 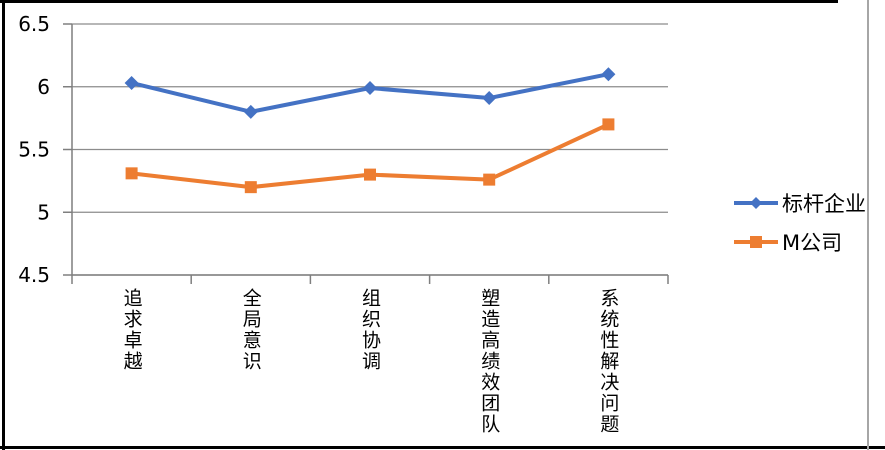 What do you see at coordinates (824, 204) in the screenshot?
I see `legend-label: 标杆企业` at bounding box center [824, 204].